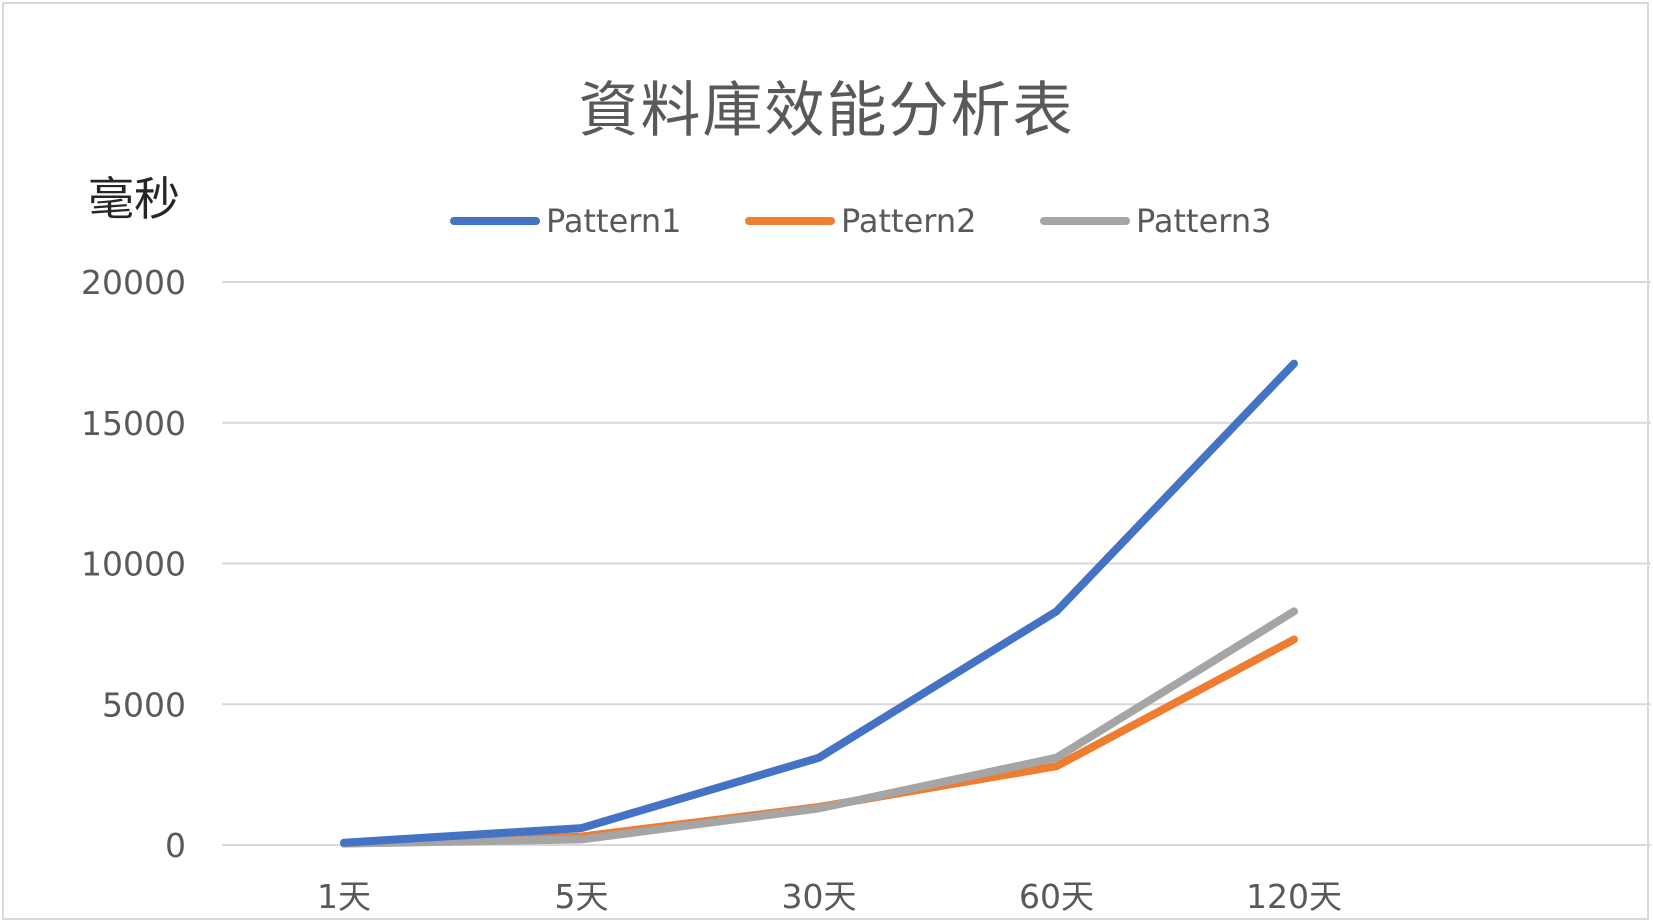 The height and width of the screenshot is (924, 1653). I want to click on legend-label-series-0: Pattern1, so click(614, 221).